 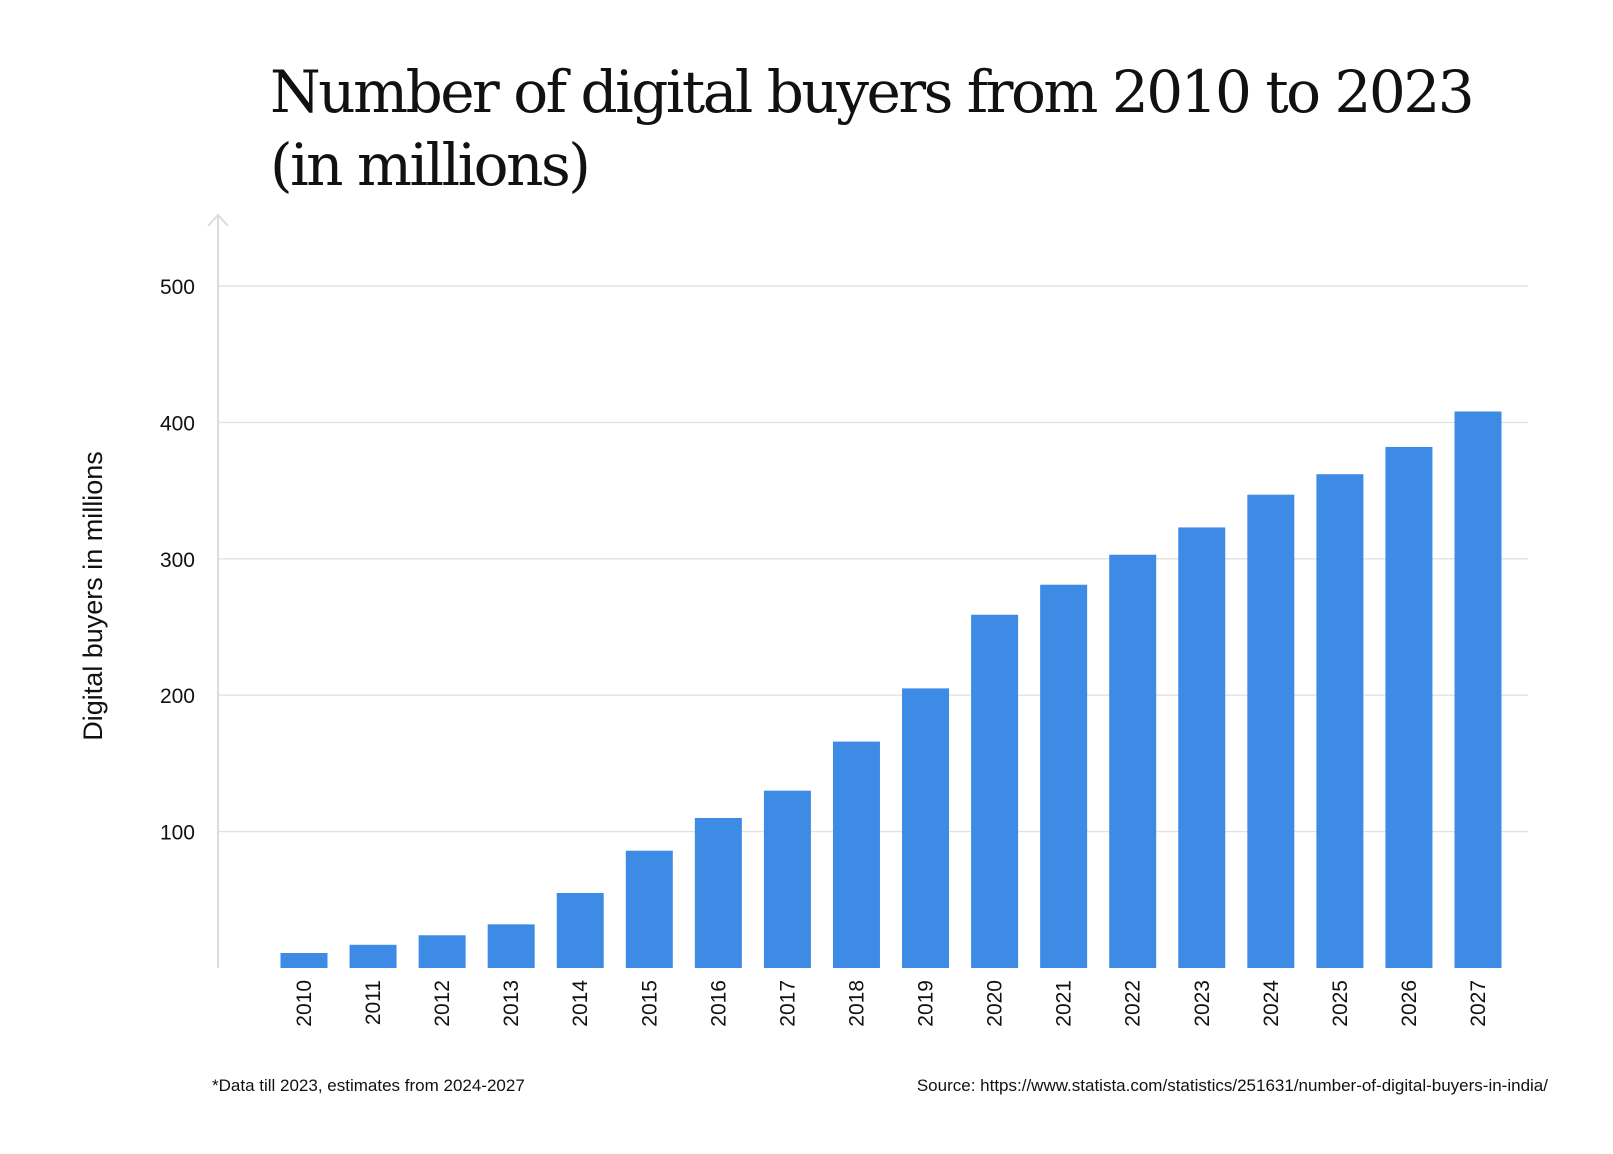 I want to click on bar-2026, so click(x=1409, y=707).